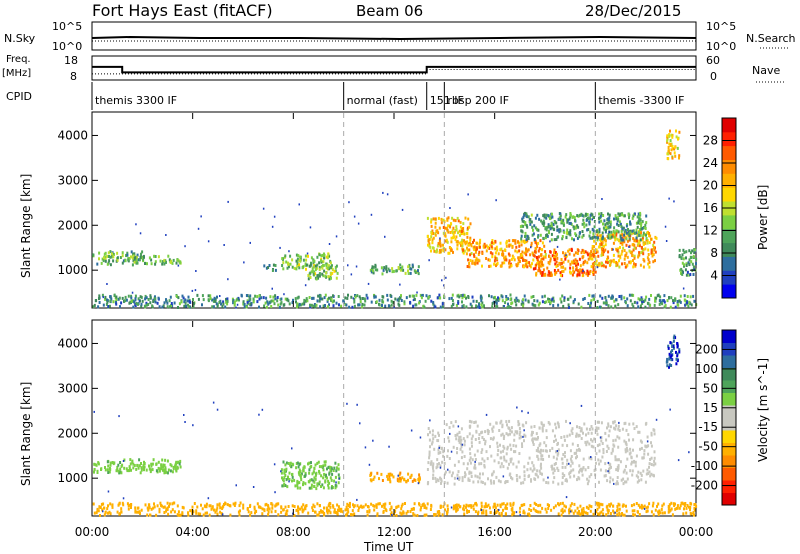 The height and width of the screenshot is (554, 800). What do you see at coordinates (72, 478) in the screenshot?
I see `y-tick-label: 1000` at bounding box center [72, 478].